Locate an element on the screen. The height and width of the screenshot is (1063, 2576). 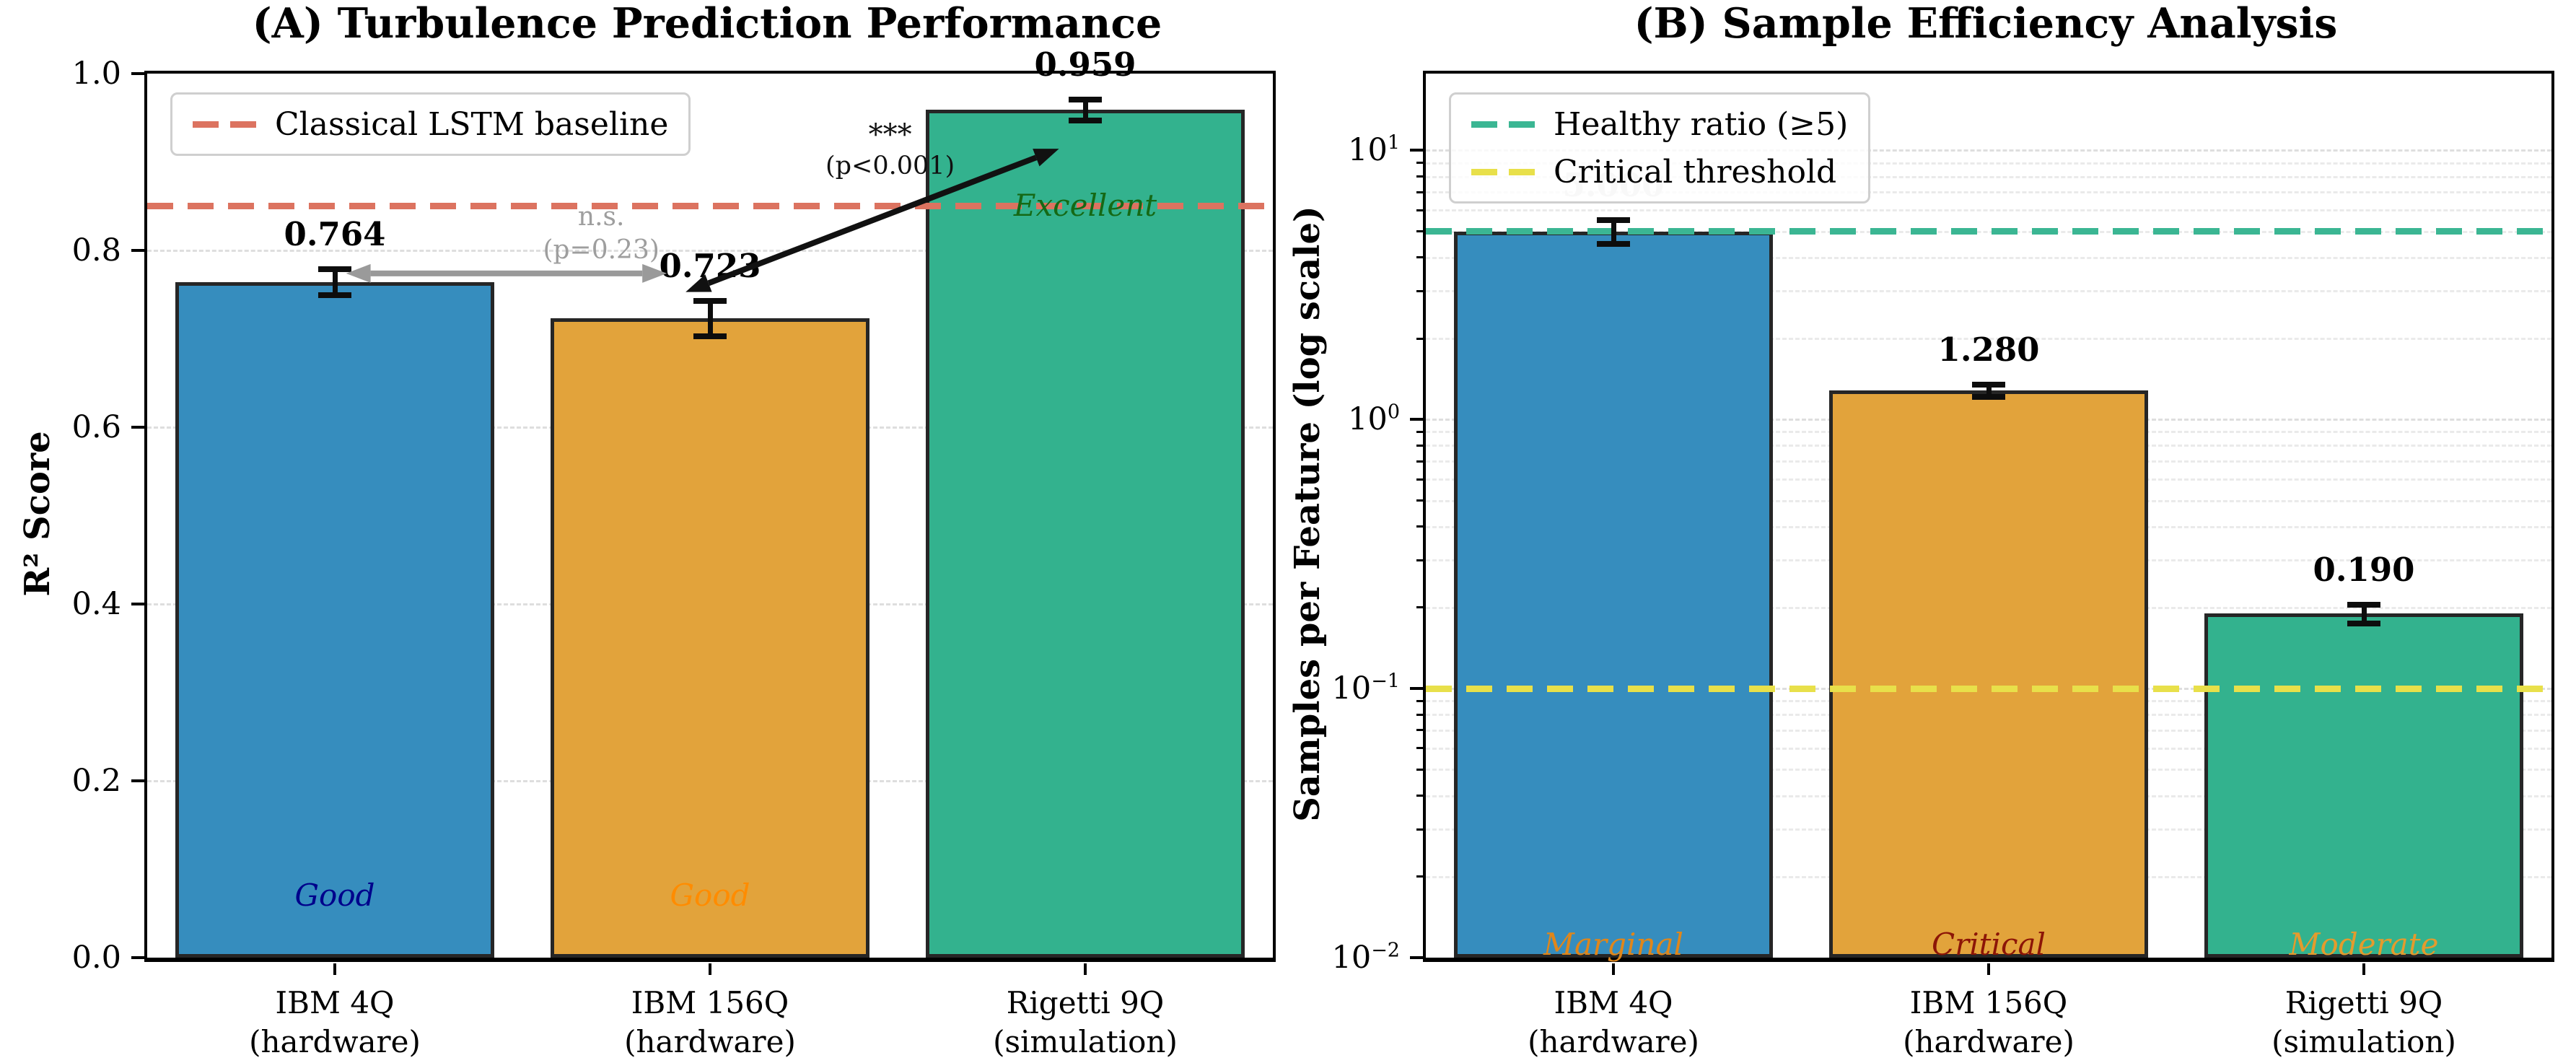
y-tick-exponent: −2 is located at coordinates (1385, 950).